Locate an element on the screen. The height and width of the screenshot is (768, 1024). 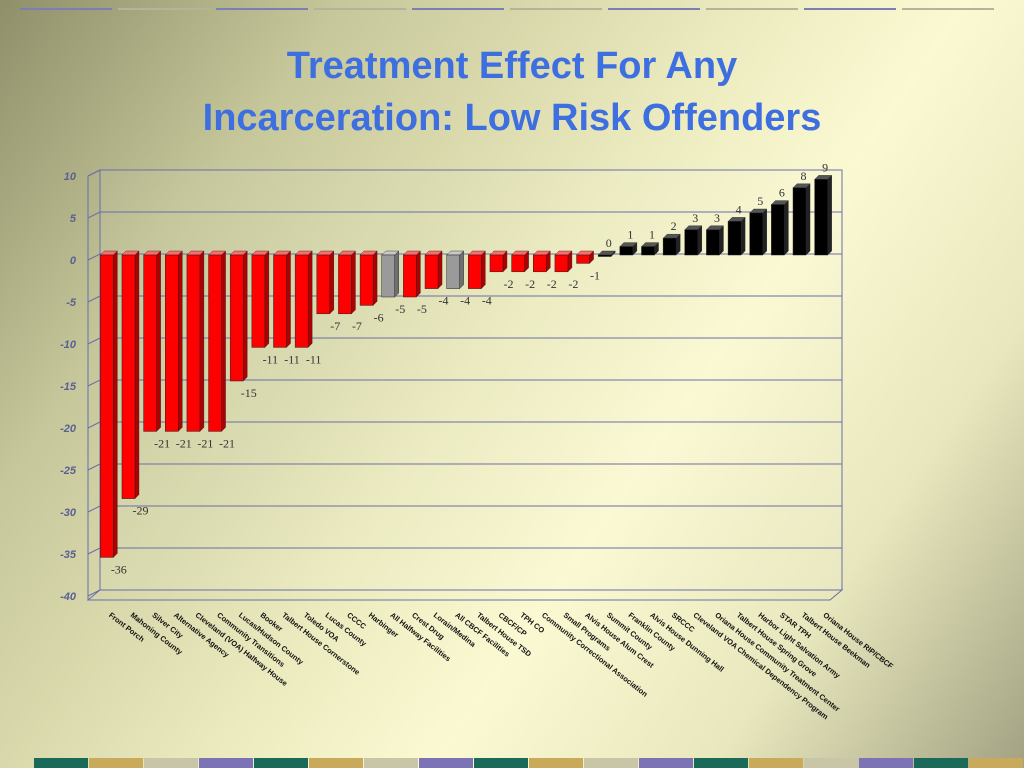
data-label: 0 is located at coordinates (609, 243).